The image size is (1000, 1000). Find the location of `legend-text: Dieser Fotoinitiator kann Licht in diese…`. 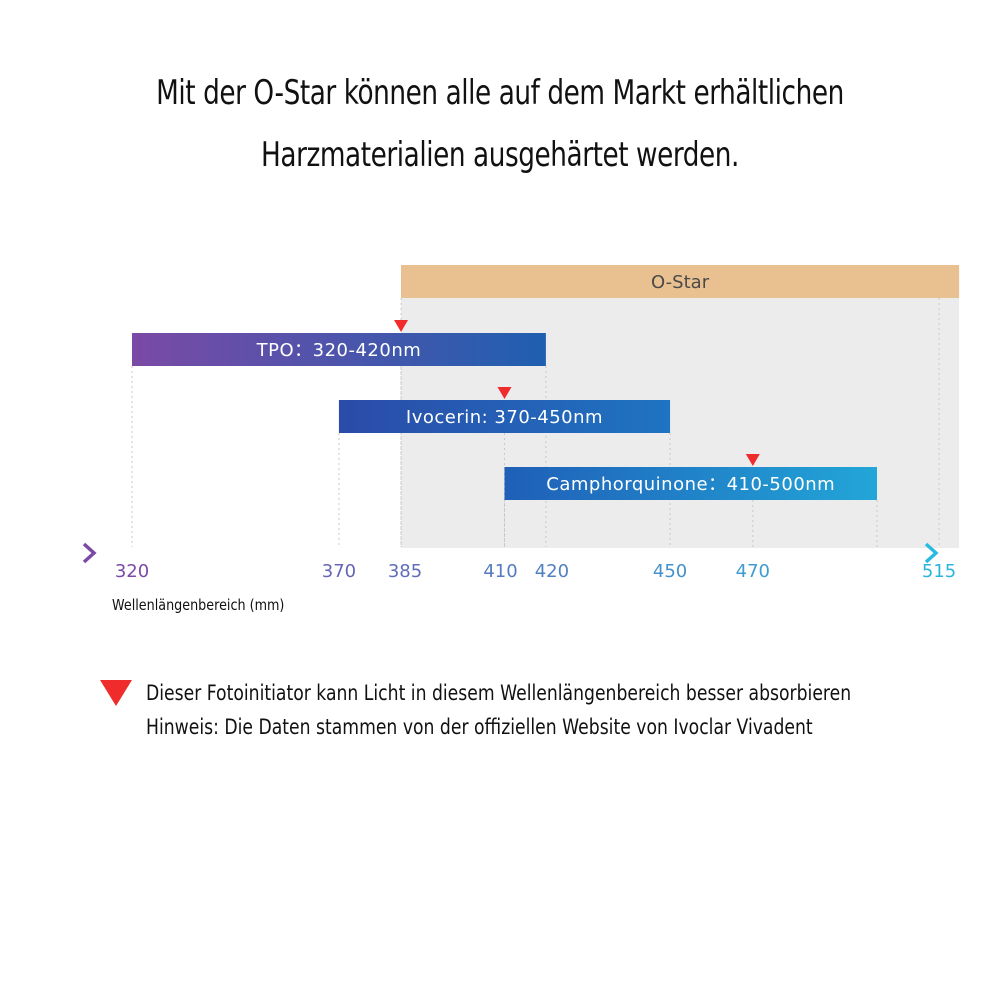

legend-text: Dieser Fotoinitiator kann Licht in diese… is located at coordinates (498, 710).